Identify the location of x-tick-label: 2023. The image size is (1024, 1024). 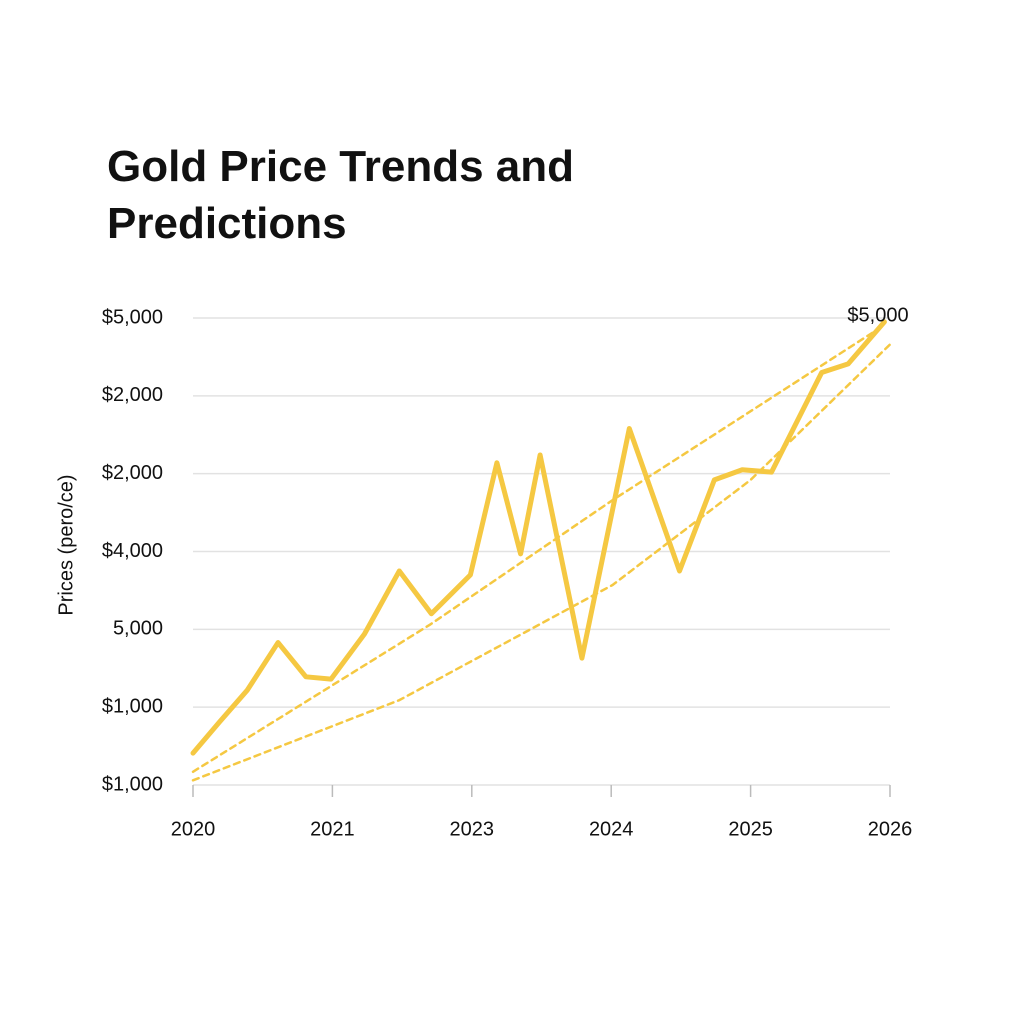
(472, 829).